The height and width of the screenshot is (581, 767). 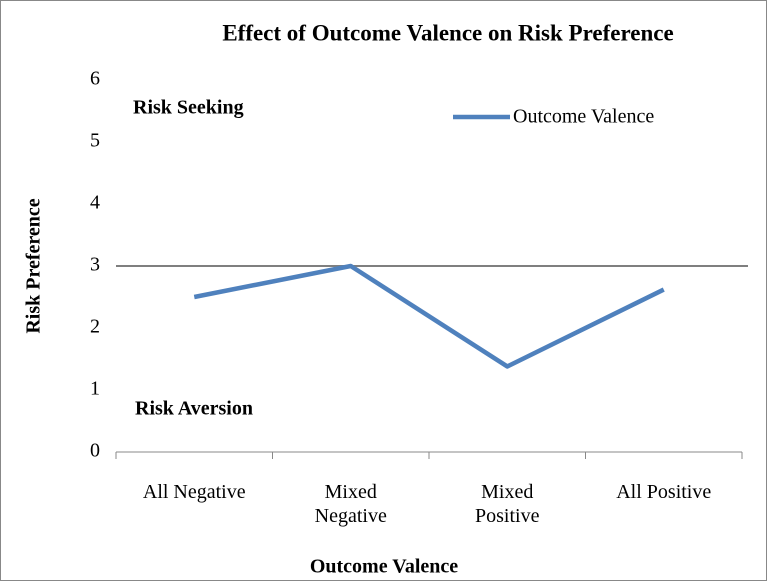 I want to click on y-axis-label: Risk Preference, so click(x=34, y=265).